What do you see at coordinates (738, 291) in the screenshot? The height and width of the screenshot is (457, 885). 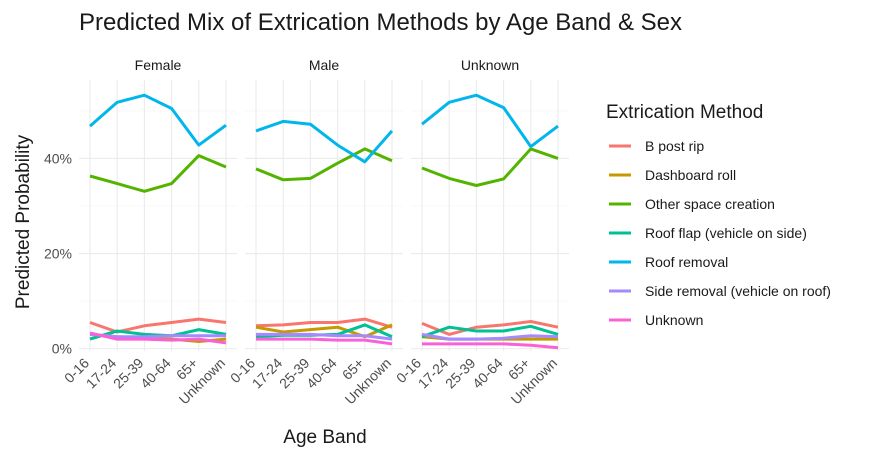 I see `legend-label: Side removal (vehicle on roof)` at bounding box center [738, 291].